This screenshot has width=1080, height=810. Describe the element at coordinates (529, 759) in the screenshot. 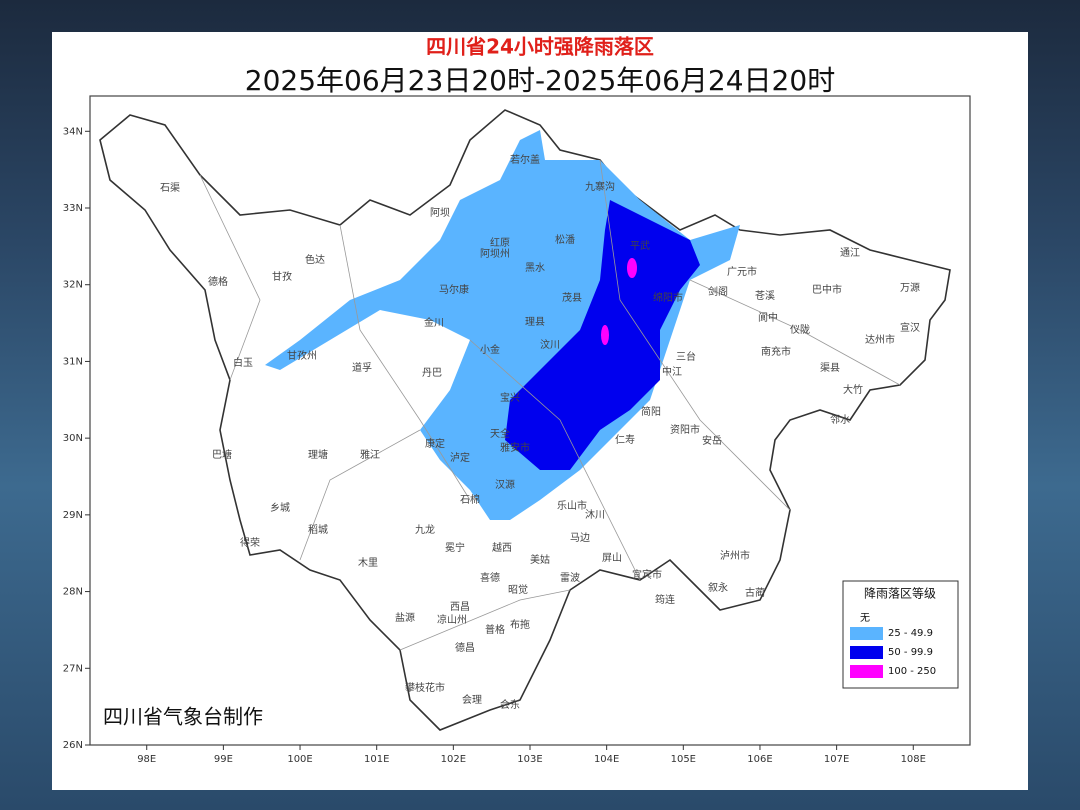

I see `x-tick-label: 103E` at that location.